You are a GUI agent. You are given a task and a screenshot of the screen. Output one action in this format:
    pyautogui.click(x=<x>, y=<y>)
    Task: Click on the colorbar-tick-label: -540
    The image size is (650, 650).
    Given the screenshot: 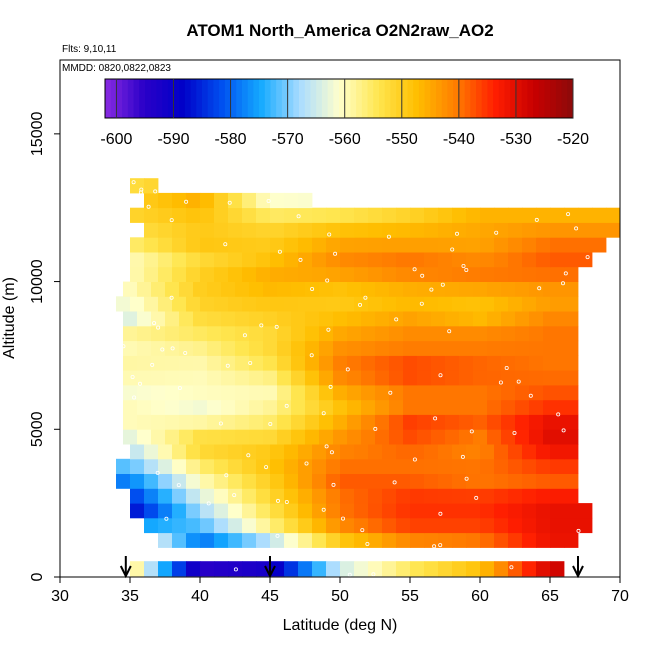 What is the action you would take?
    pyautogui.click(x=459, y=139)
    